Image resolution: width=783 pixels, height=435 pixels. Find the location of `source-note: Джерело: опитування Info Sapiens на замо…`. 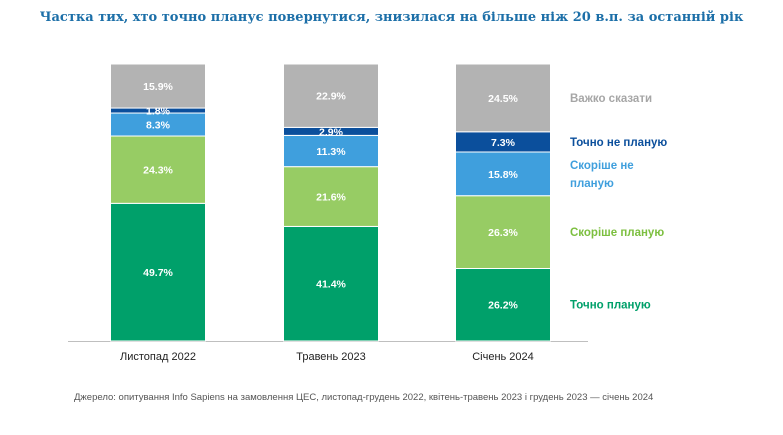

source-note: Джерело: опитування Info Sapiens на замо… is located at coordinates (364, 397).